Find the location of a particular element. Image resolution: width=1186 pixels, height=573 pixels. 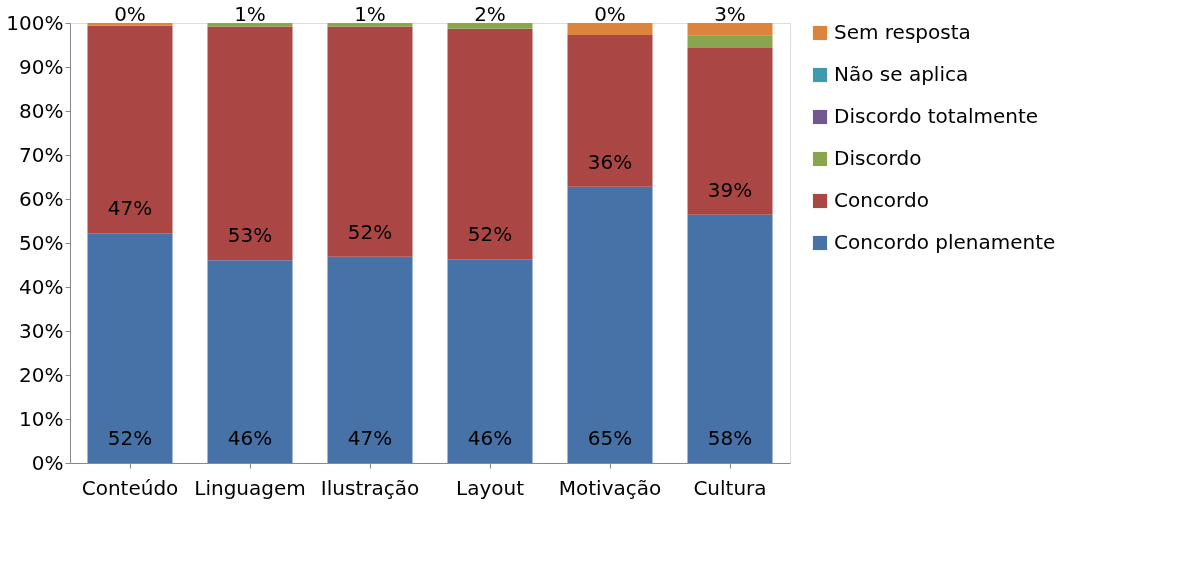

y-tick-label: 30% is located at coordinates (41, 330).